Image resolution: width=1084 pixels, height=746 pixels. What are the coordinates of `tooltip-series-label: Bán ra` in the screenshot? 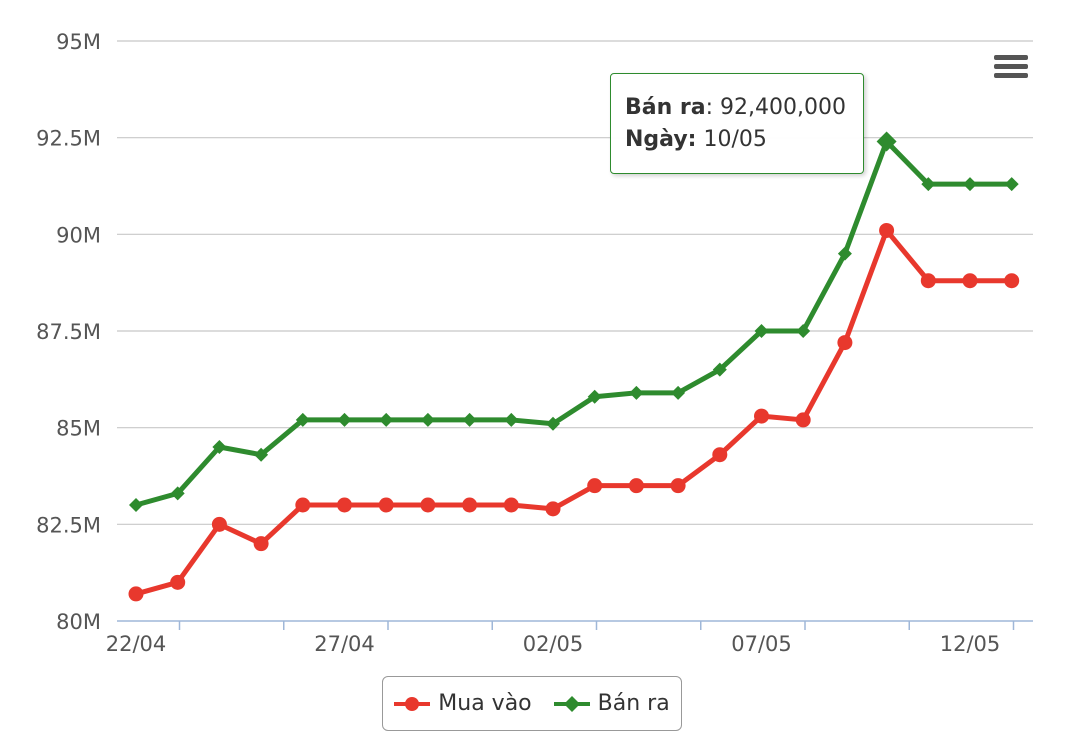 It's located at (665, 107).